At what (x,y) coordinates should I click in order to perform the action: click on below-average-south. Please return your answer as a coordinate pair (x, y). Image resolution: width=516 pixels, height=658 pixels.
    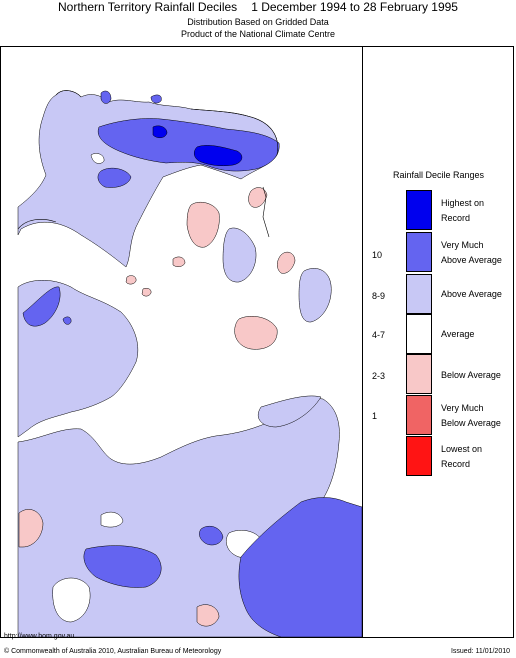
    Looking at the image, I should click on (208, 615).